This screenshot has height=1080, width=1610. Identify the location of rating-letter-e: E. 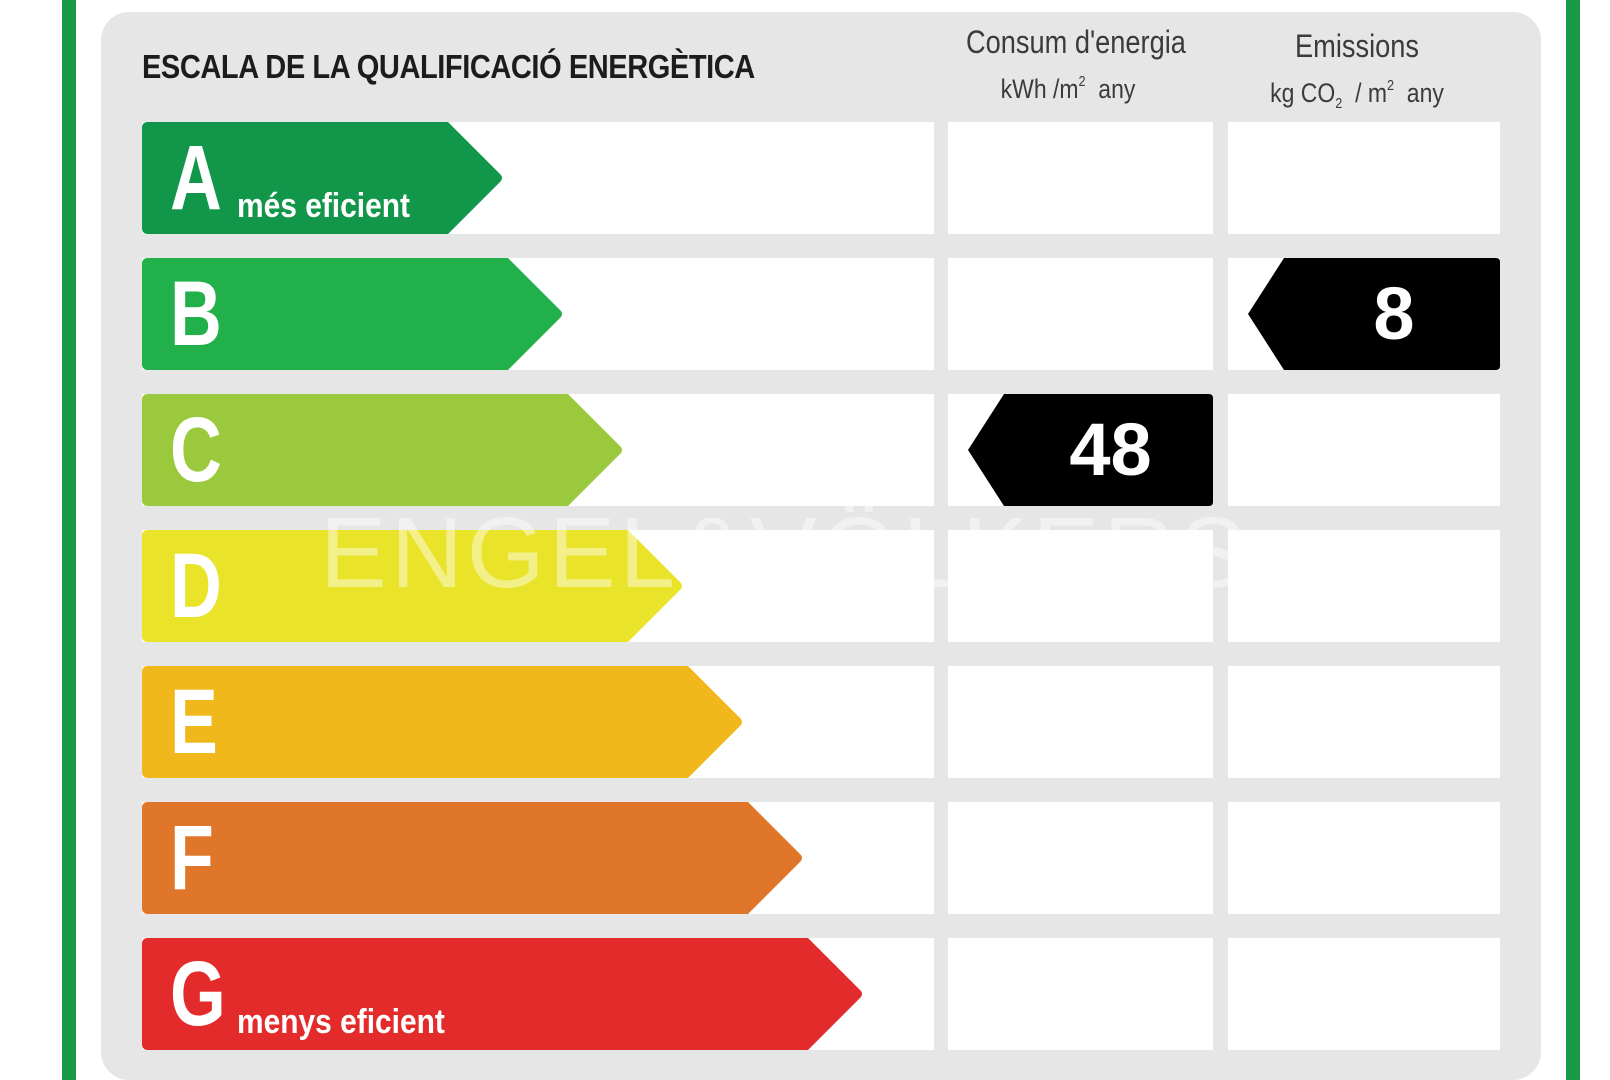
(194, 722).